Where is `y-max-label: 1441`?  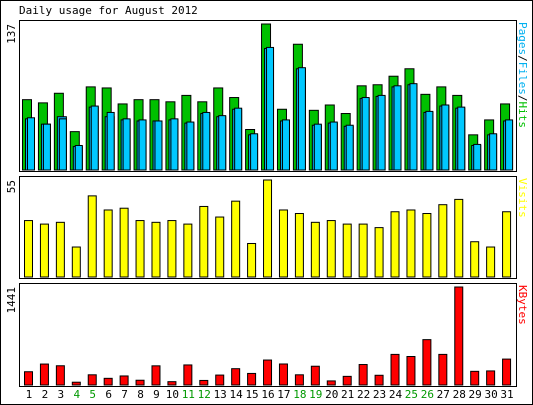
y-max-label: 1441 is located at coordinates (11, 300).